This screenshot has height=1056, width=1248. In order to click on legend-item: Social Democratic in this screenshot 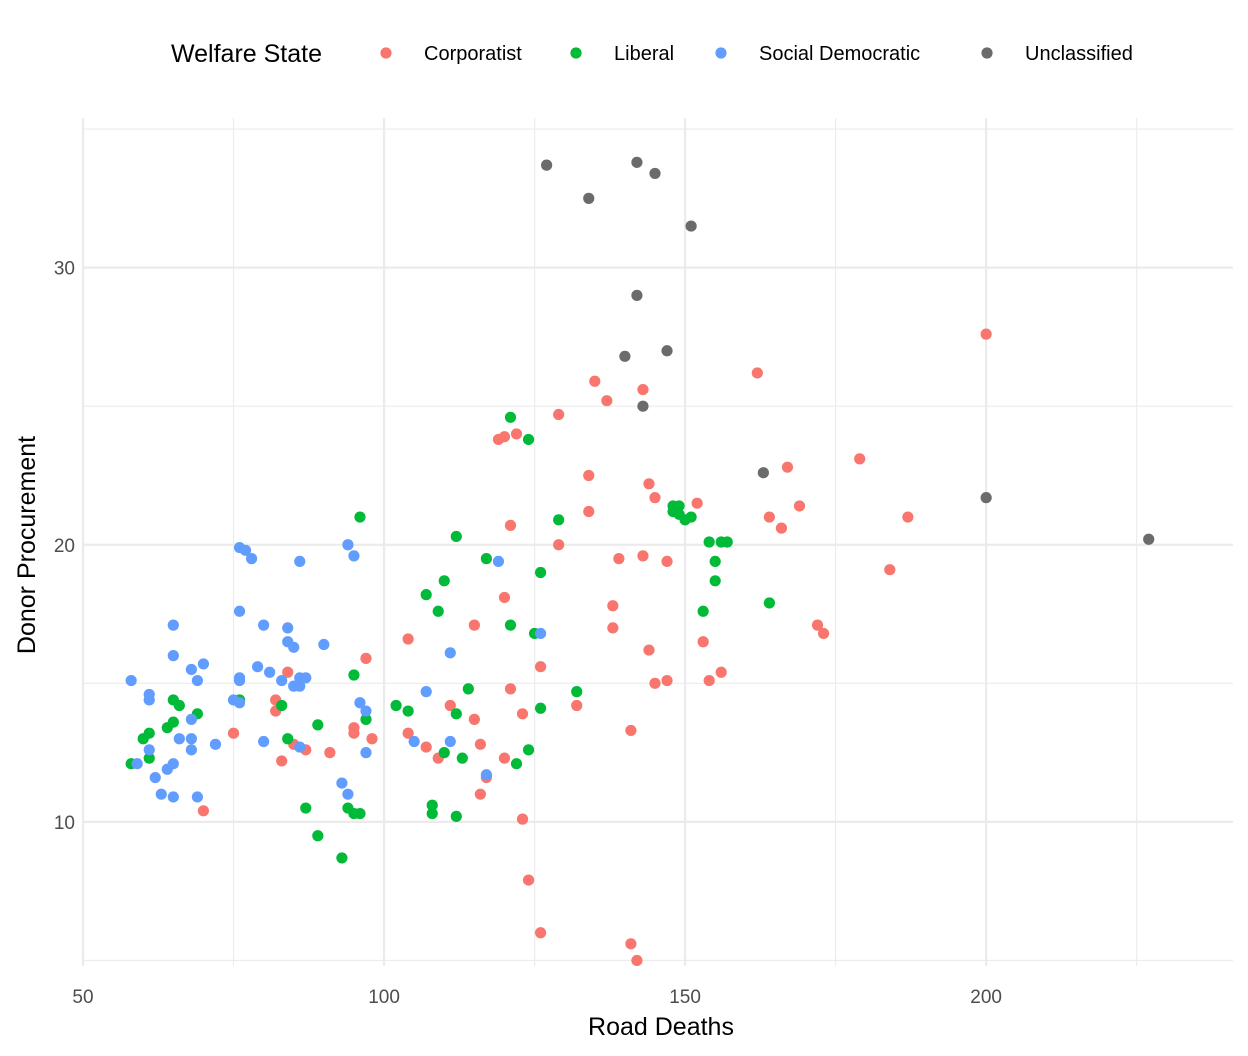, I will do `click(817, 54)`.